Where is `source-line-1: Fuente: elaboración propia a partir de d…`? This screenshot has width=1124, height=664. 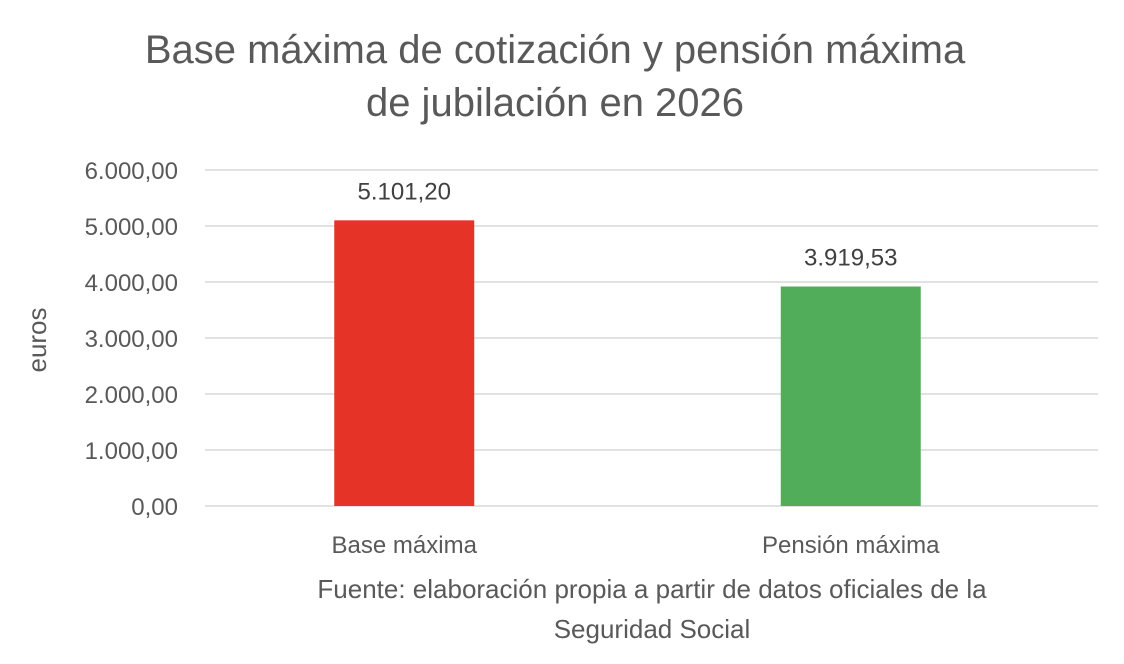
source-line-1: Fuente: elaboración propia a partir de d… is located at coordinates (652, 589).